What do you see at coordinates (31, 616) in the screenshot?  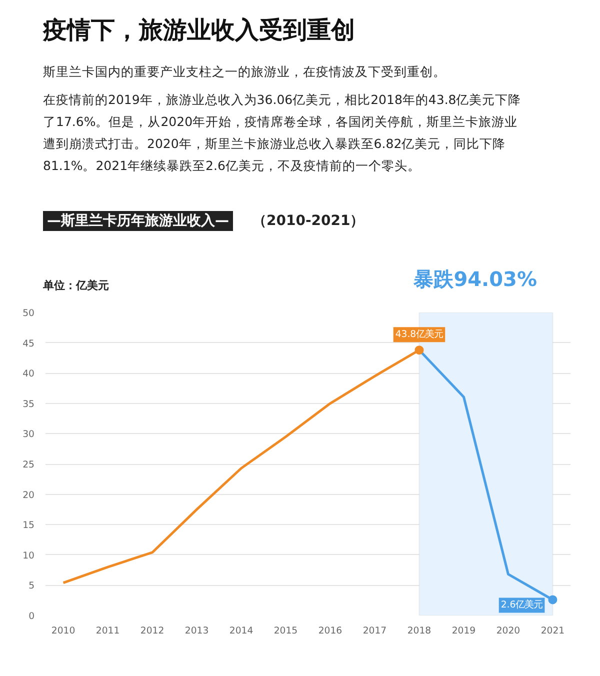 I see `y-tick-label: 0` at bounding box center [31, 616].